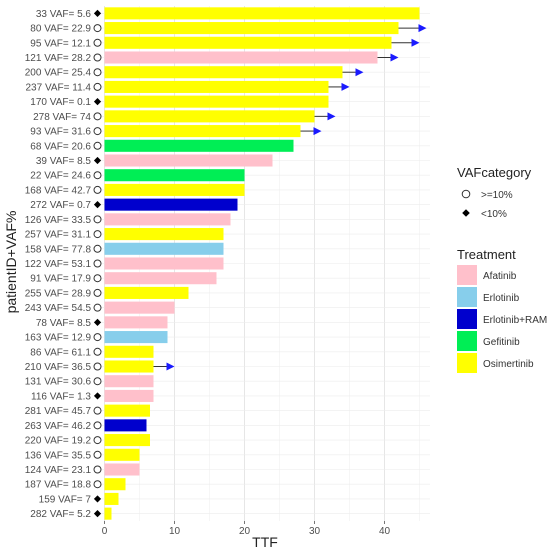 Image resolution: width=550 pixels, height=558 pixels. Describe the element at coordinates (60, 29) in the screenshot. I see `y-tick-label: 80 VAF= 22.9` at that location.